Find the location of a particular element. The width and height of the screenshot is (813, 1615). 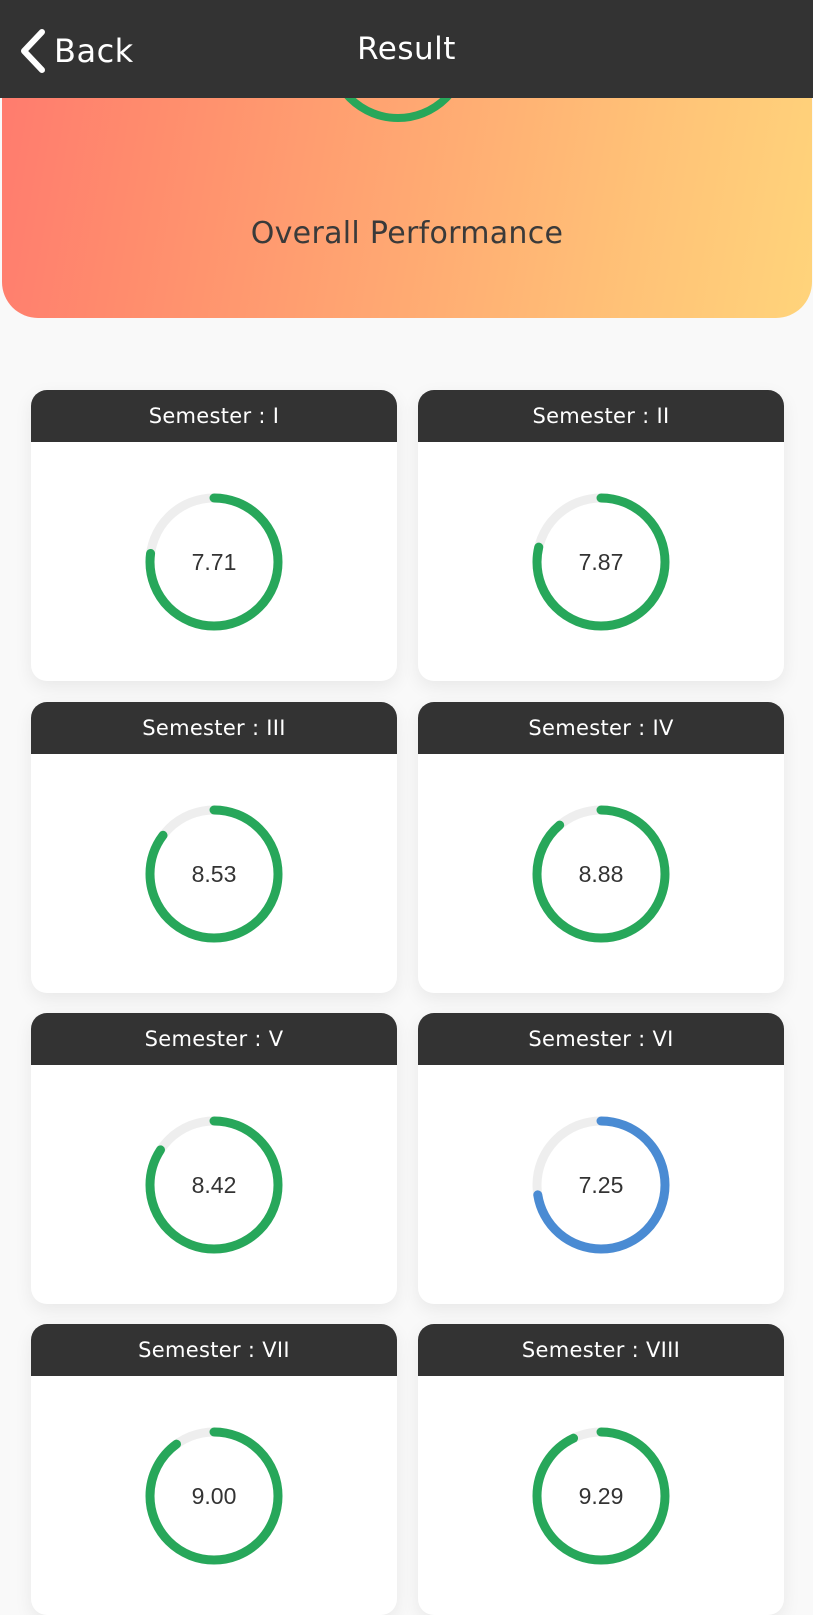

semester-card: Semester : V 8.42 is located at coordinates (214, 1158).